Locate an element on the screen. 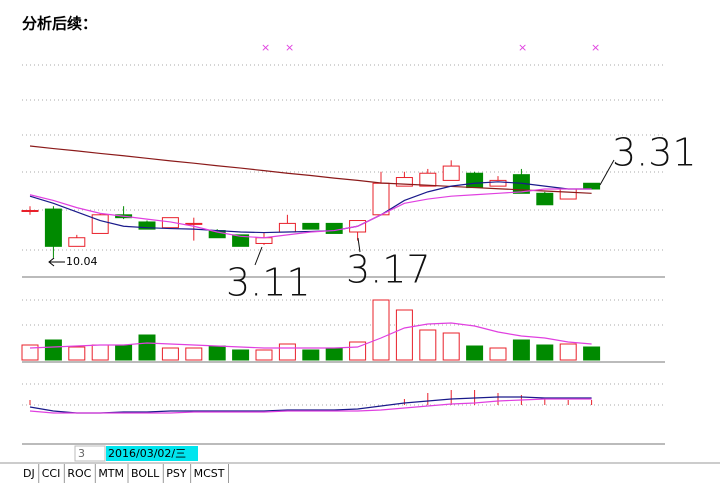 The image size is (720, 485). annotation: 3.11 is located at coordinates (268, 283).